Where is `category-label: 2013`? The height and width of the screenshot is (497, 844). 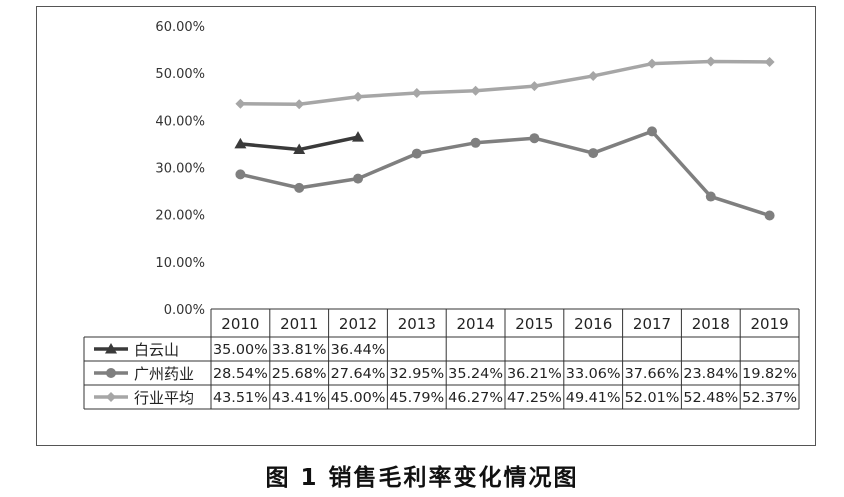 category-label: 2013 is located at coordinates (417, 324).